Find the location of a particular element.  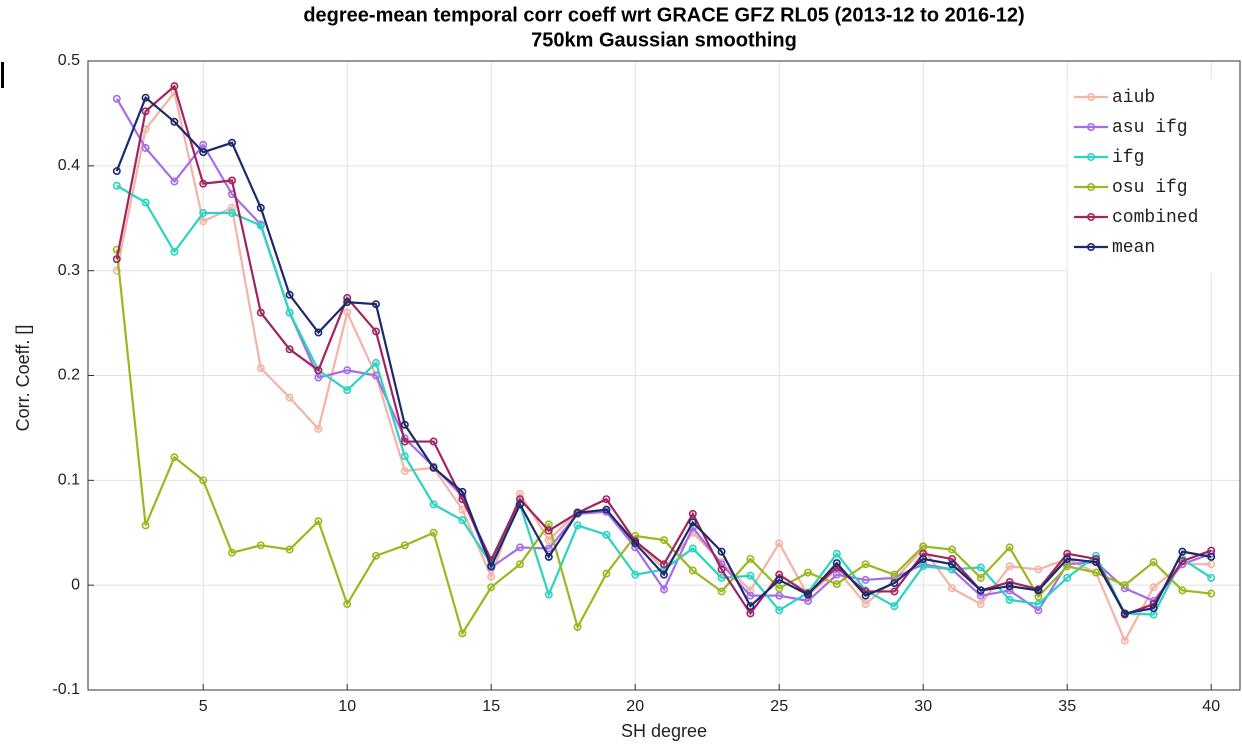

y-tick-label: 0.3 is located at coordinates (69, 270).